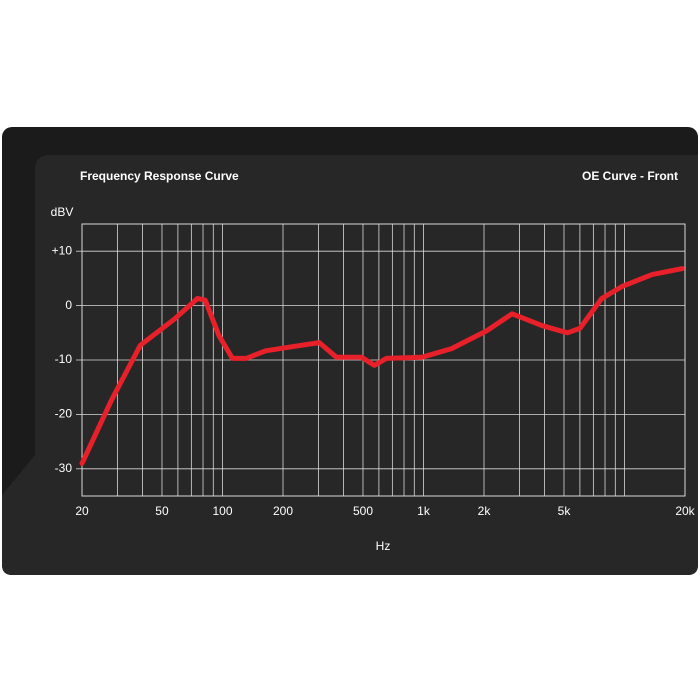 The image size is (700, 700). What do you see at coordinates (62, 250) in the screenshot?
I see `y-tick-label: +10` at bounding box center [62, 250].